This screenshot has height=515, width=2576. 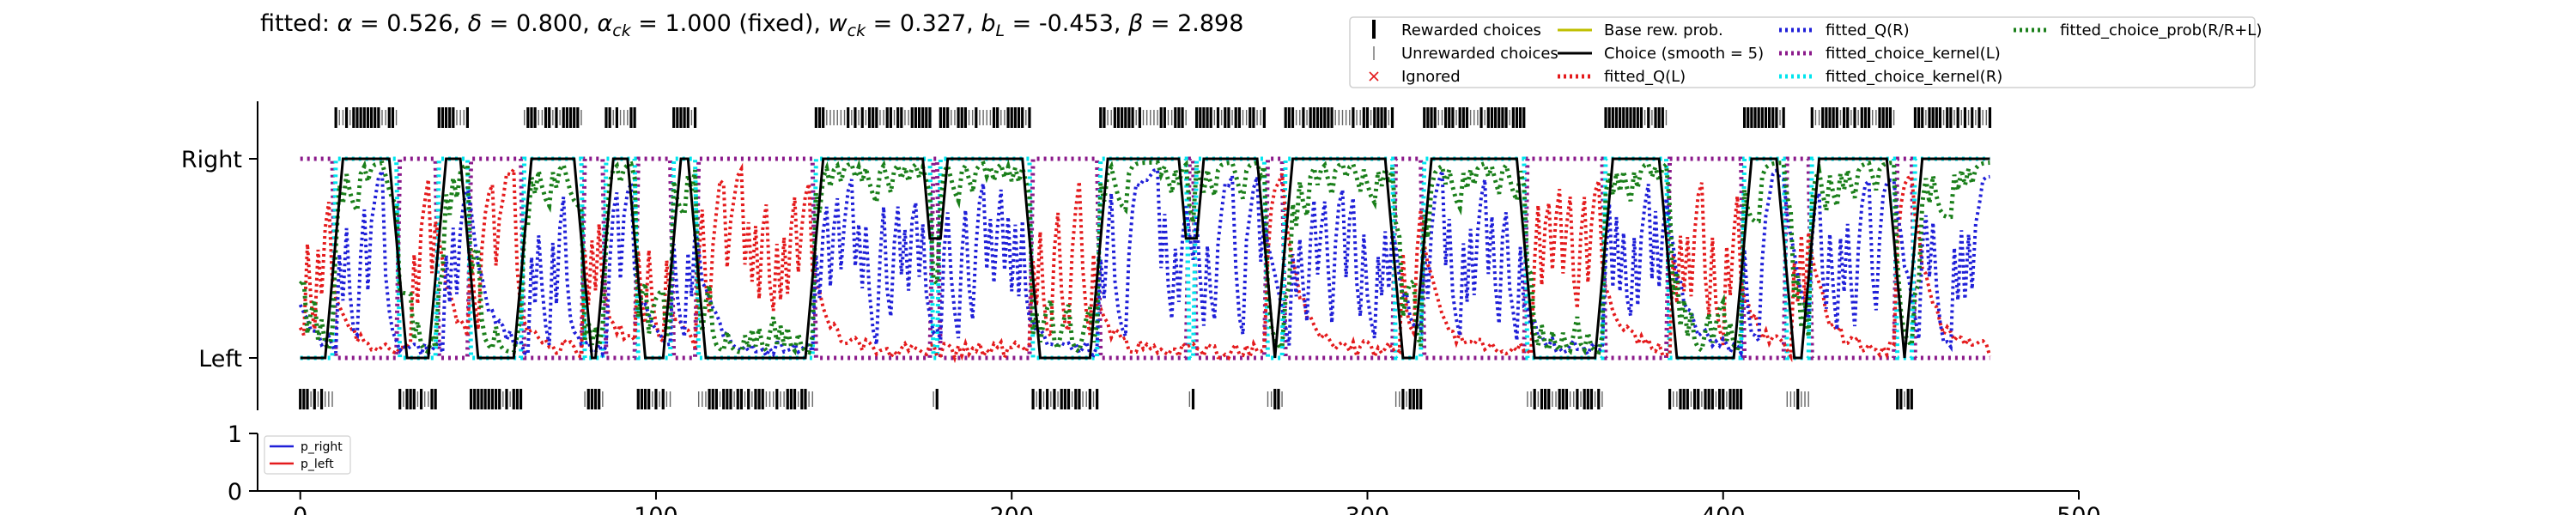 I want to click on legend-entry: Choice (smooth = 5), so click(x=1661, y=54).